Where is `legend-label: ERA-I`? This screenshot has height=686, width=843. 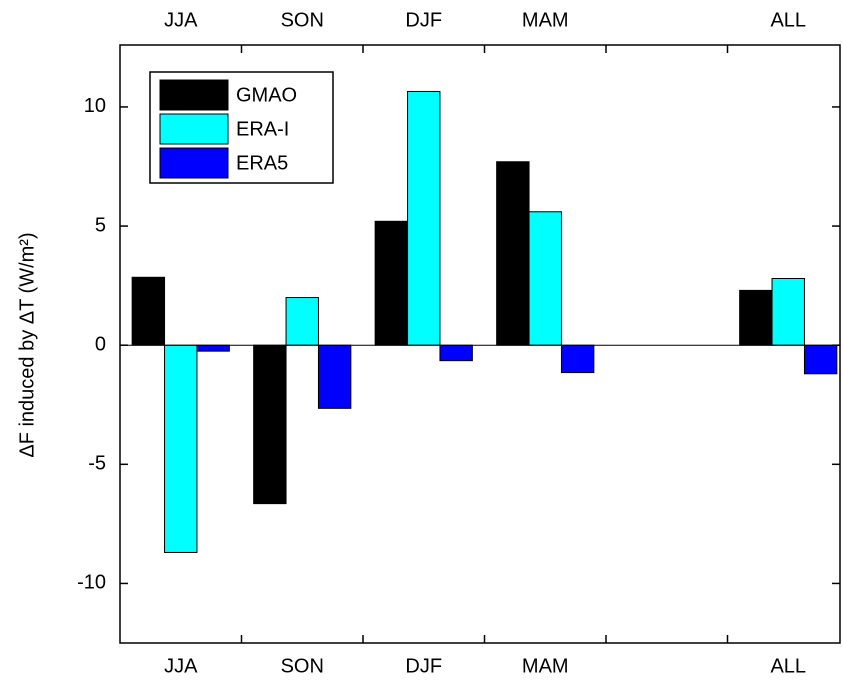 legend-label: ERA-I is located at coordinates (262, 129).